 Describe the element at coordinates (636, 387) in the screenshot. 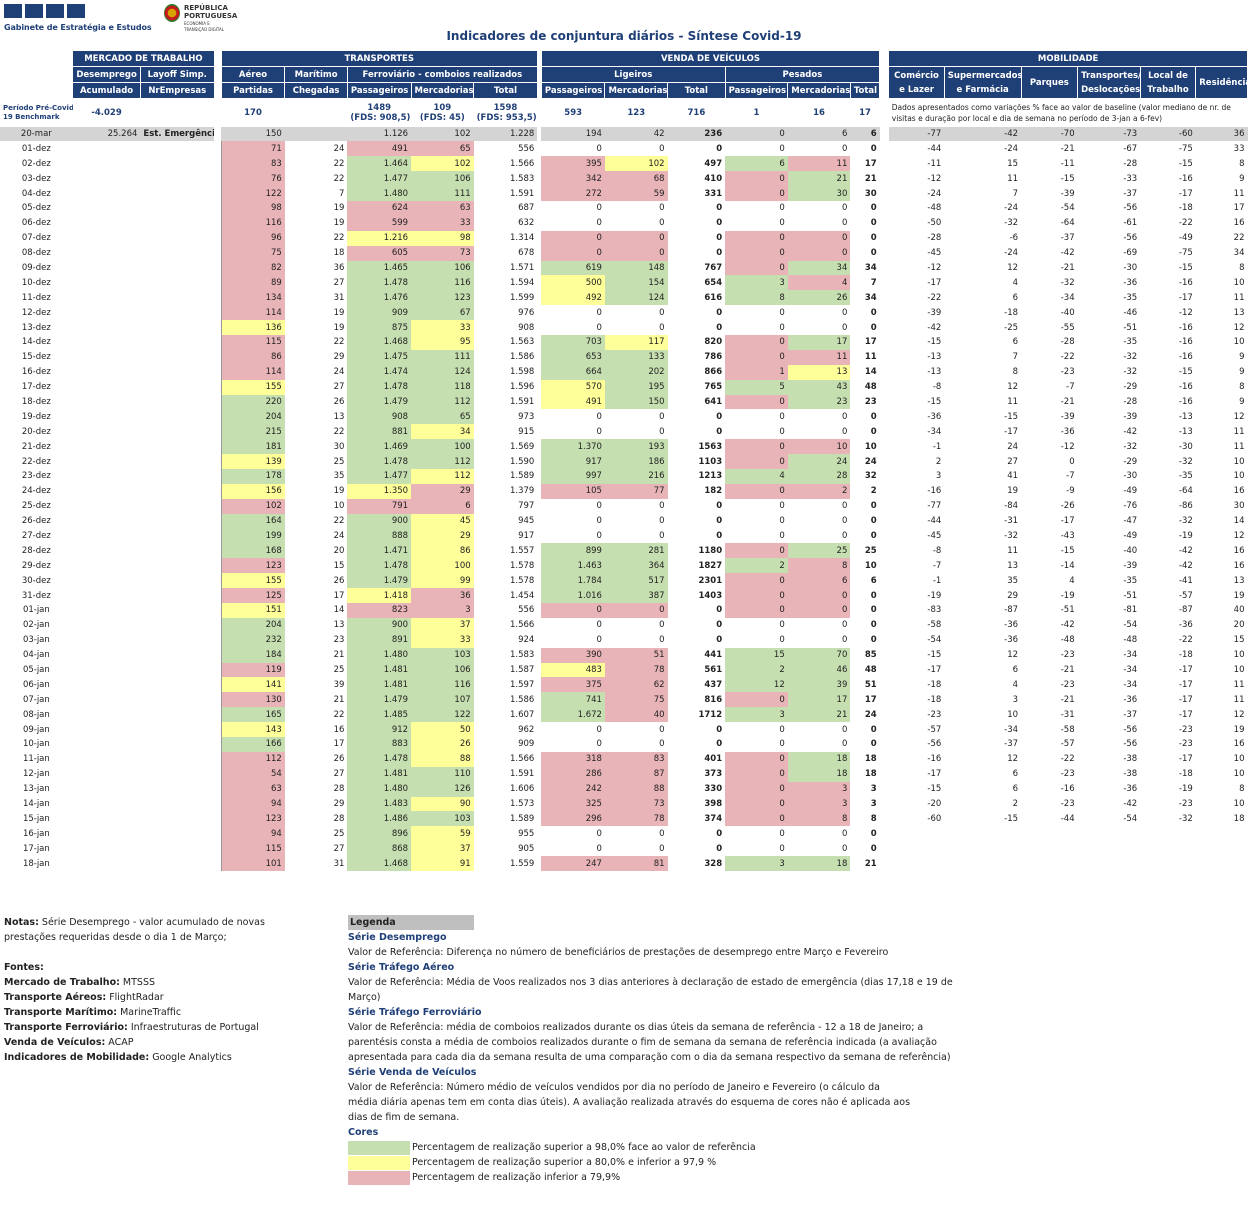

I see `table-cell: 195` at that location.